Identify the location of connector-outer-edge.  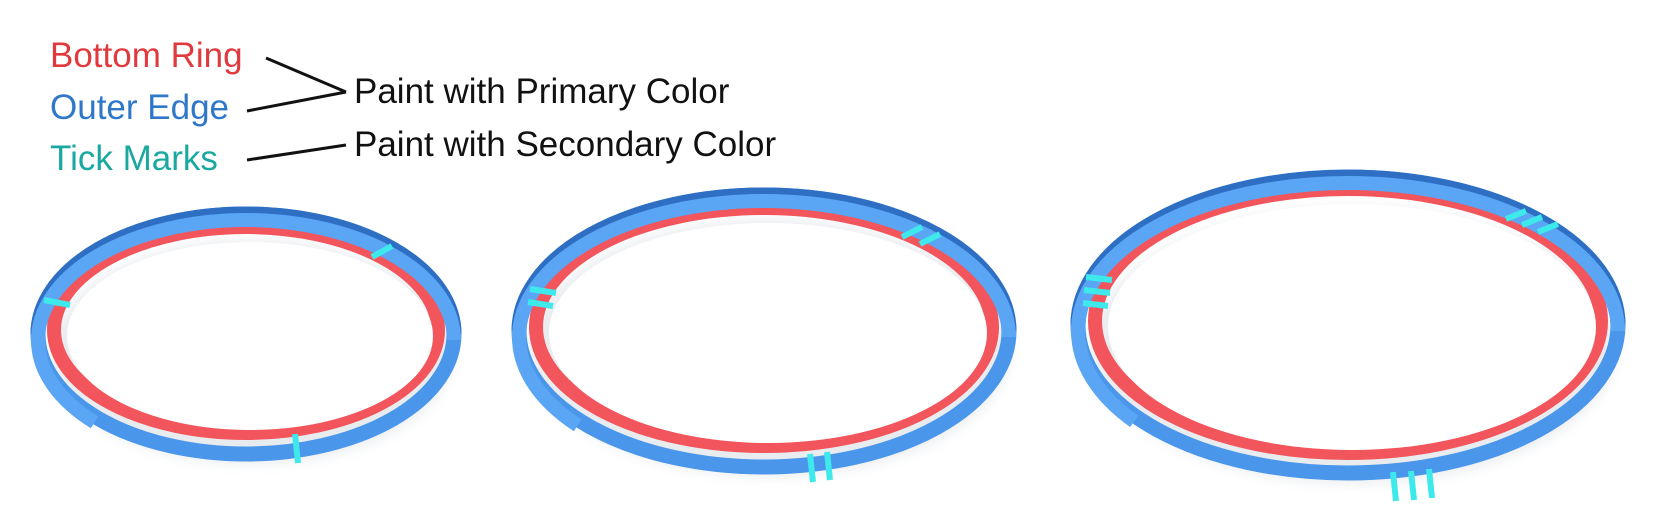
(296, 101).